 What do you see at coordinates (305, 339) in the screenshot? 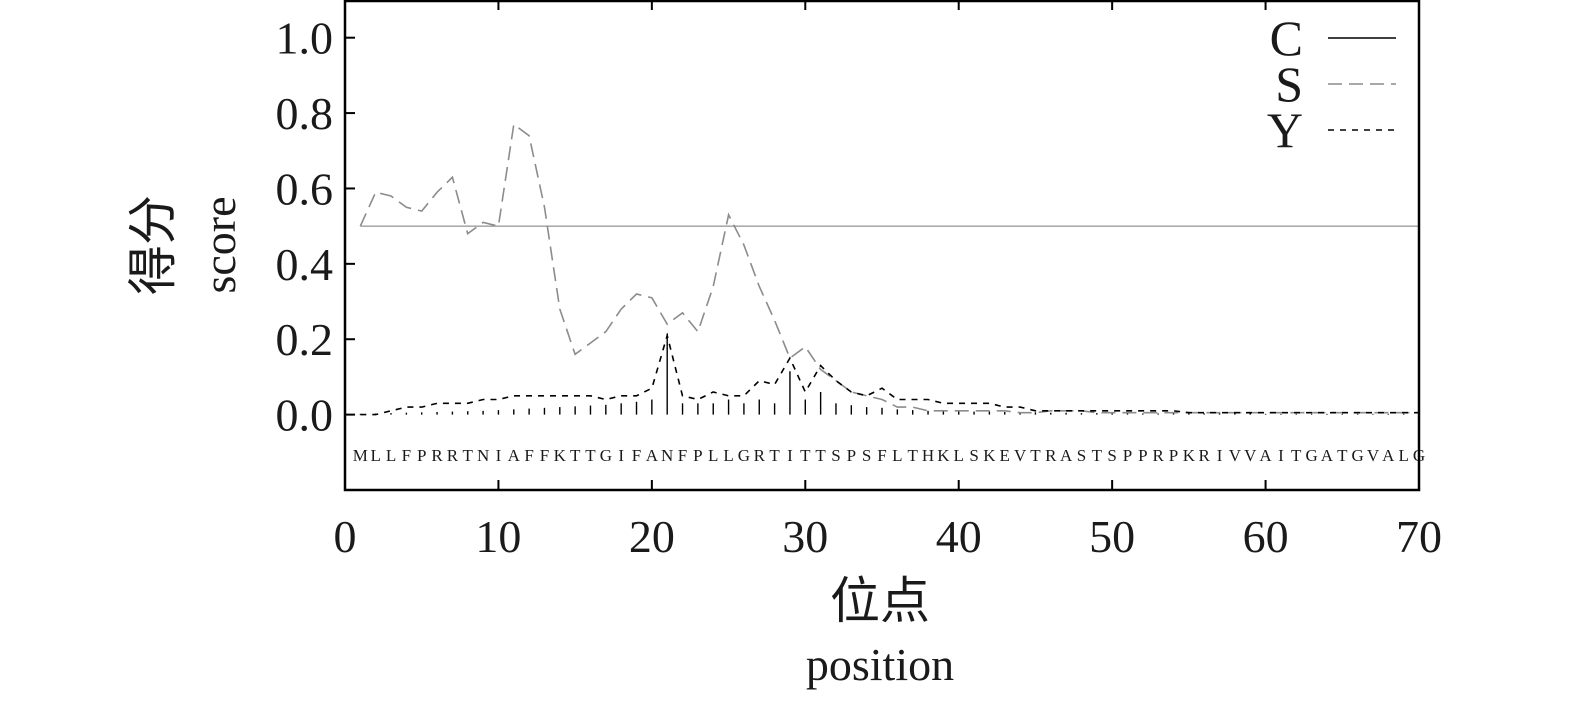
I see `y-tick-label: 0.2` at bounding box center [305, 339].